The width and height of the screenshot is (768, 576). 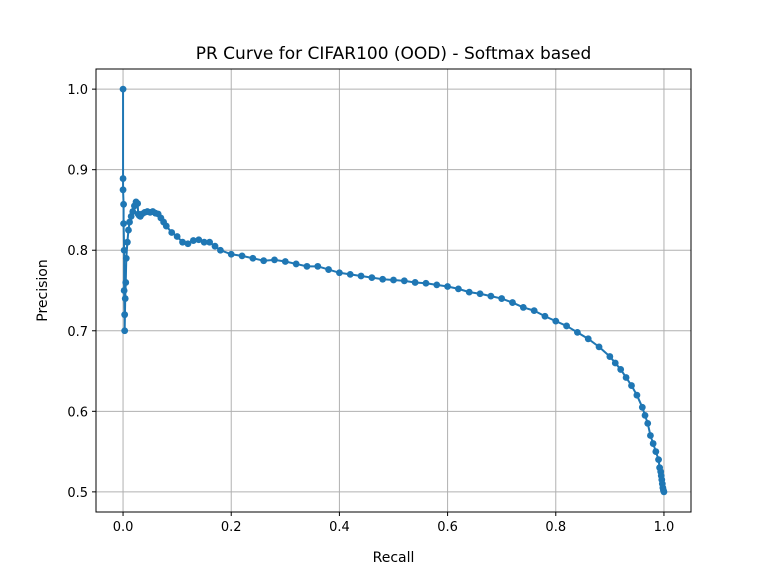 I want to click on y-tick-label: 0.7, so click(x=77, y=332).